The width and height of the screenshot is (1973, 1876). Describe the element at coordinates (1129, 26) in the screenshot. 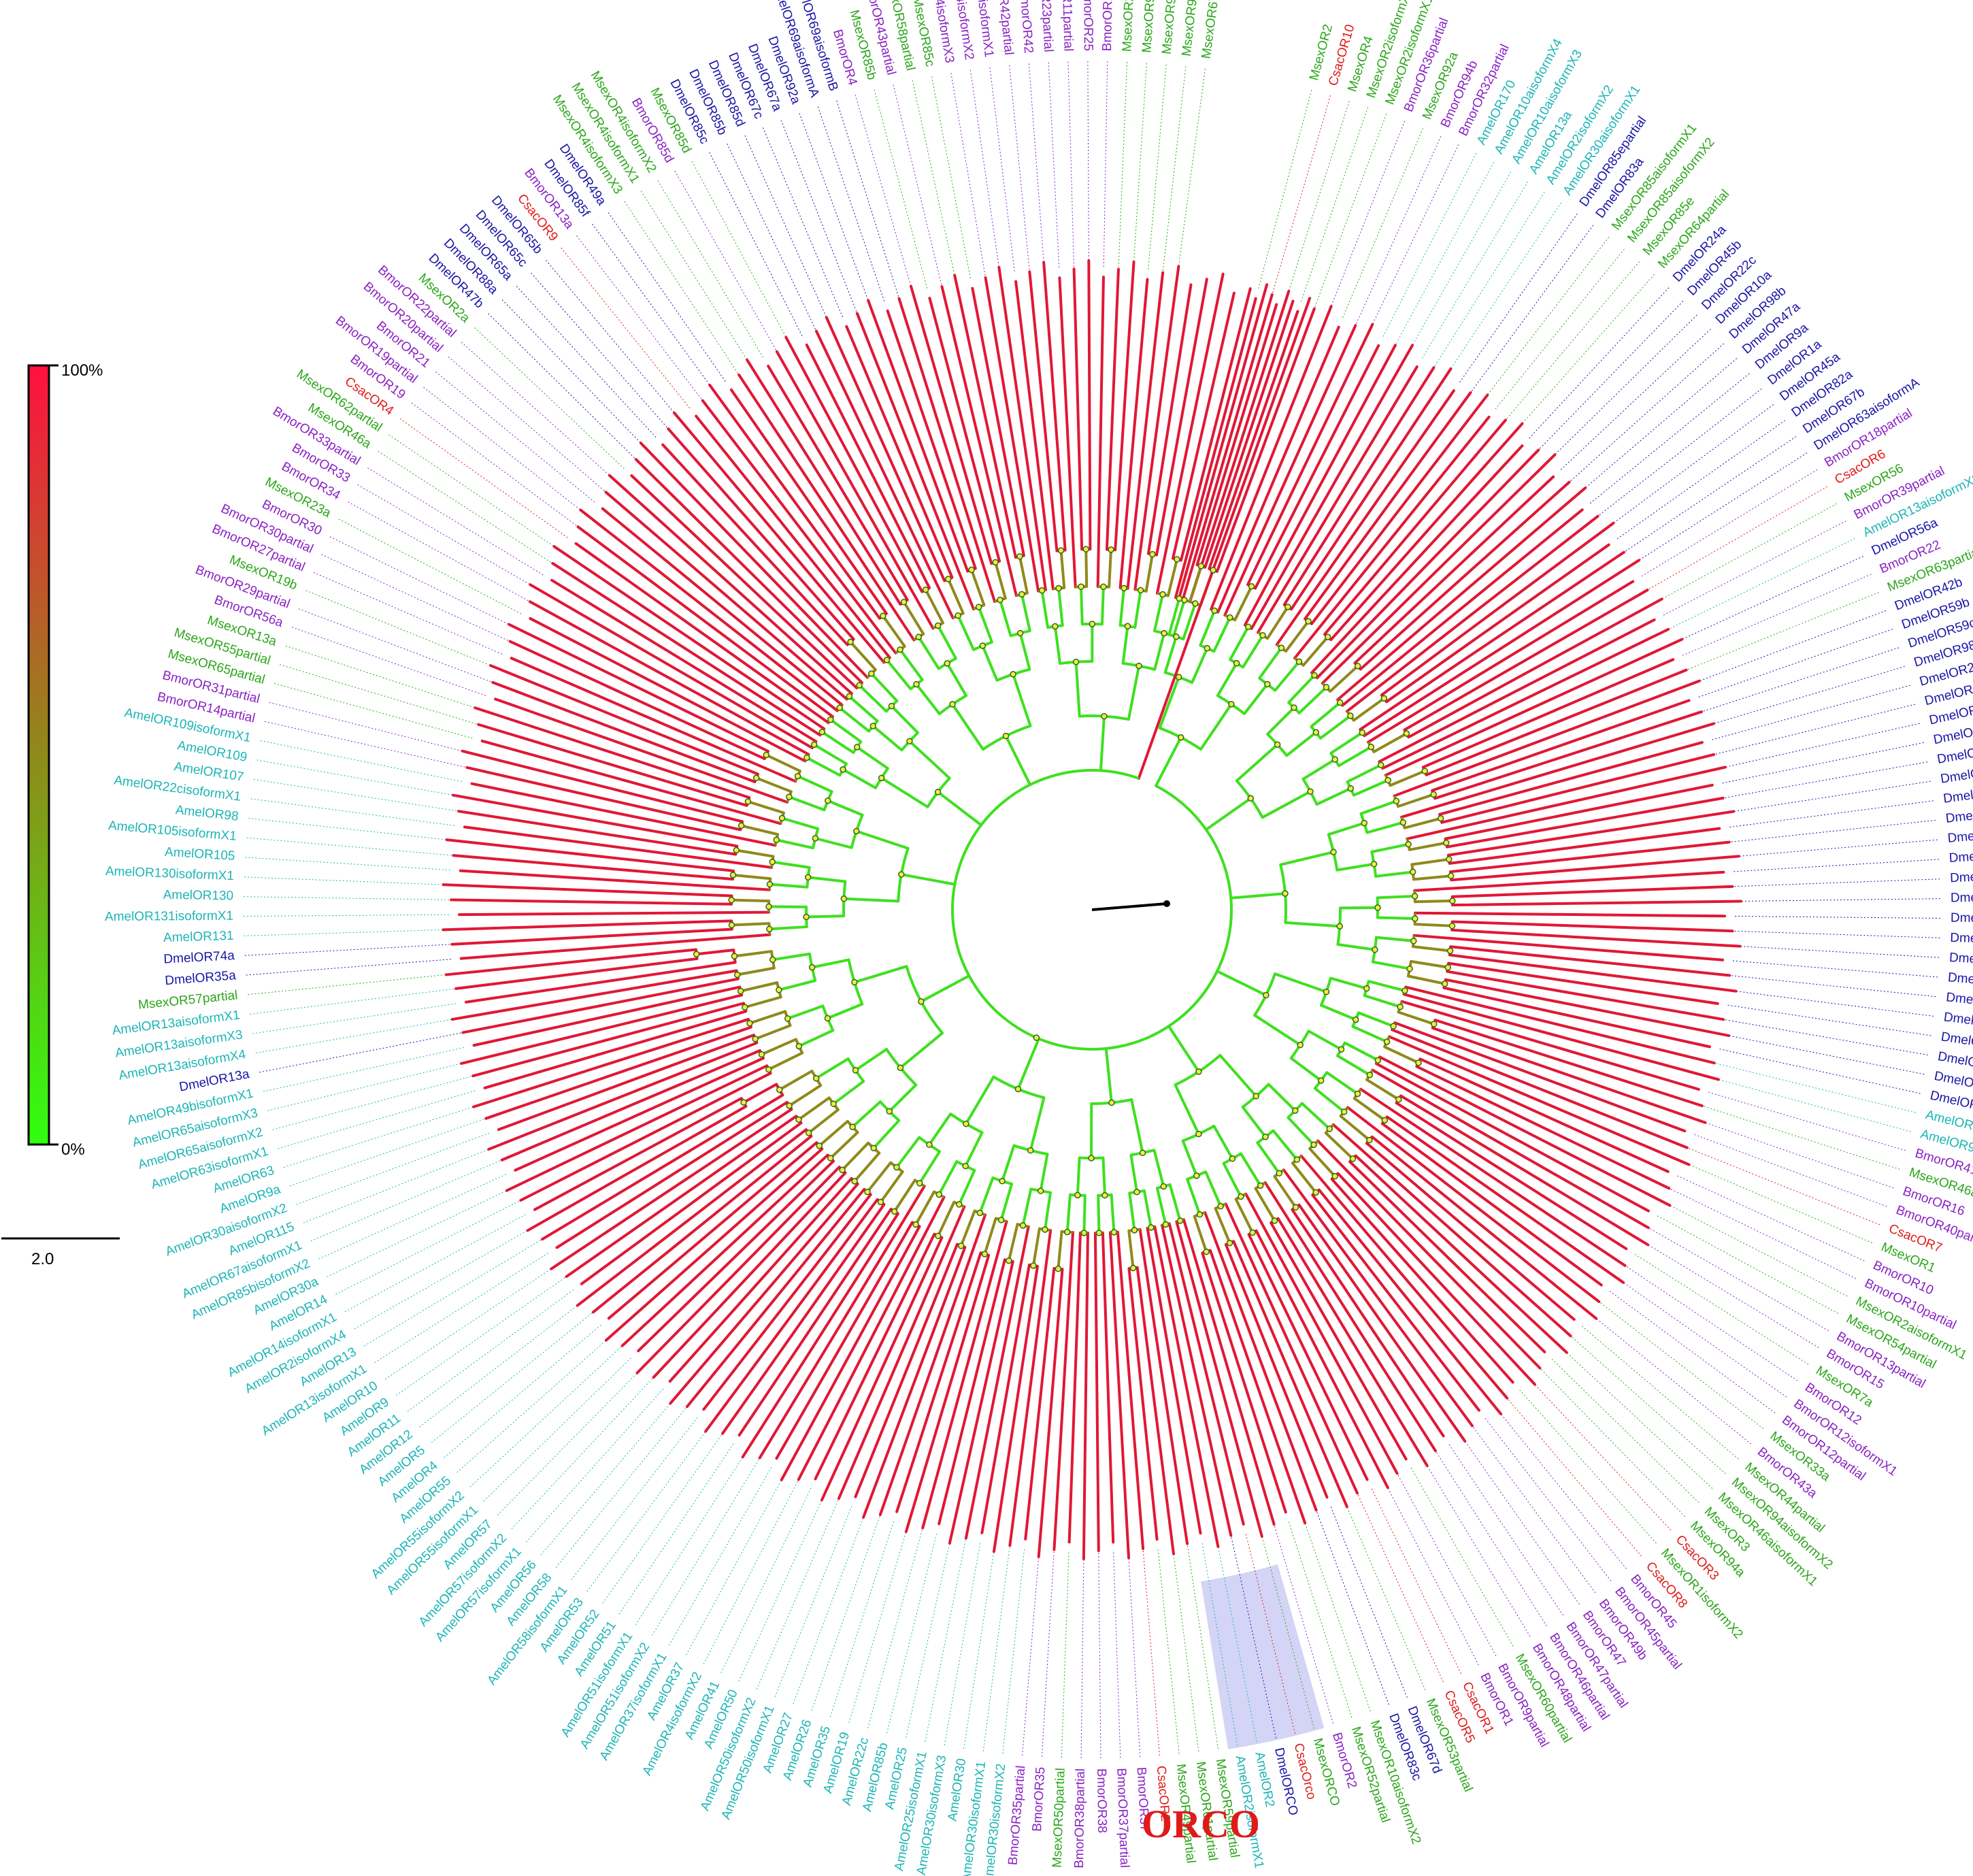

I see `leaf-label: MsexOR24partial` at that location.